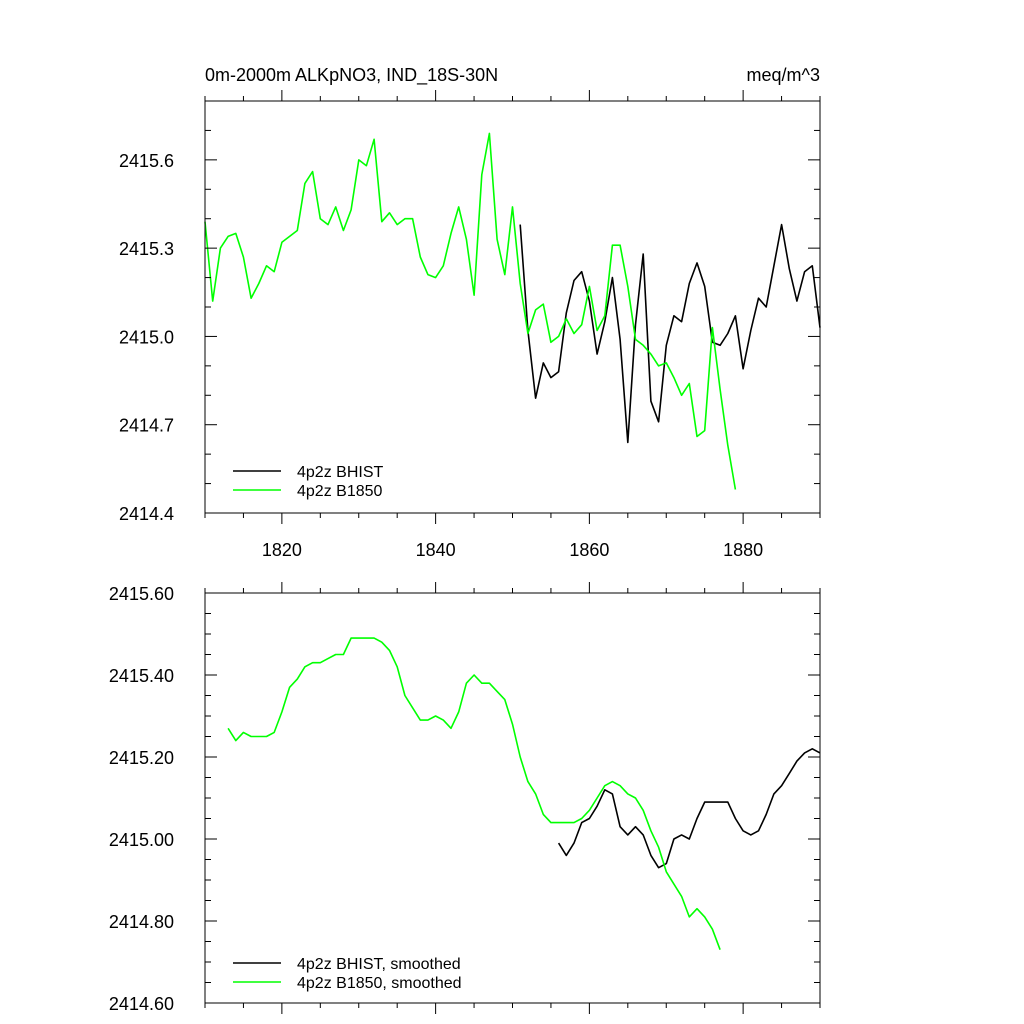  What do you see at coordinates (379, 983) in the screenshot?
I see `legend-label-b1850-smoothed: 4p2z B1850, smoothed` at bounding box center [379, 983].